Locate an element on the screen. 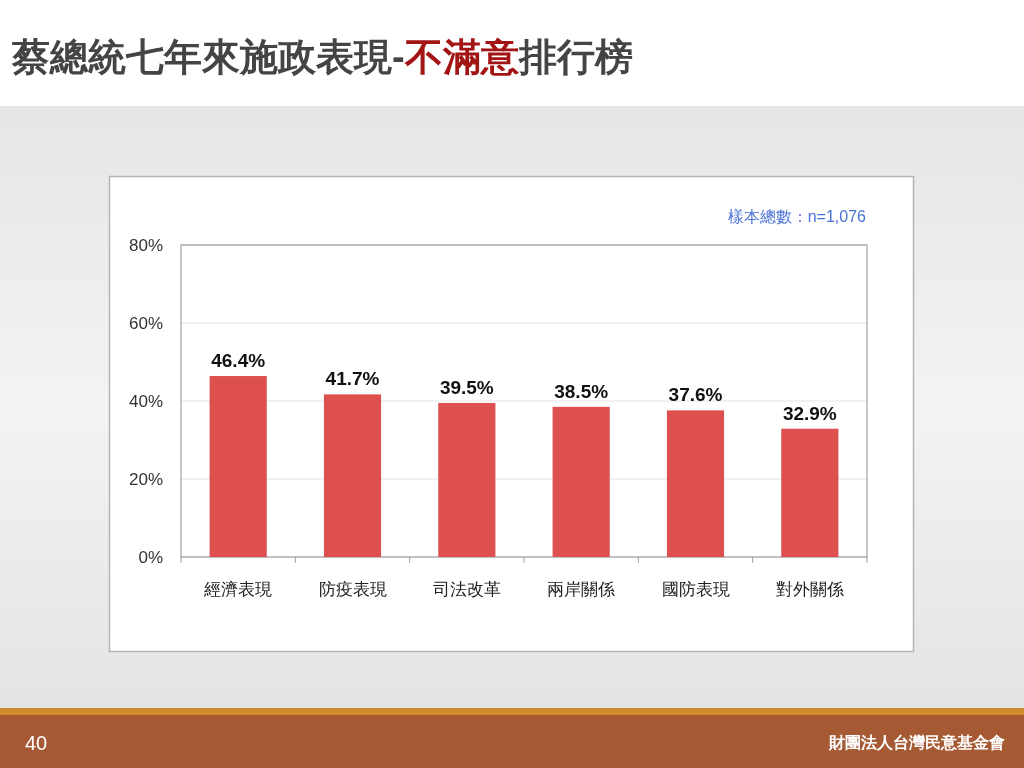 The height and width of the screenshot is (768, 1024). x-tick-label: 經濟表現 is located at coordinates (238, 589).